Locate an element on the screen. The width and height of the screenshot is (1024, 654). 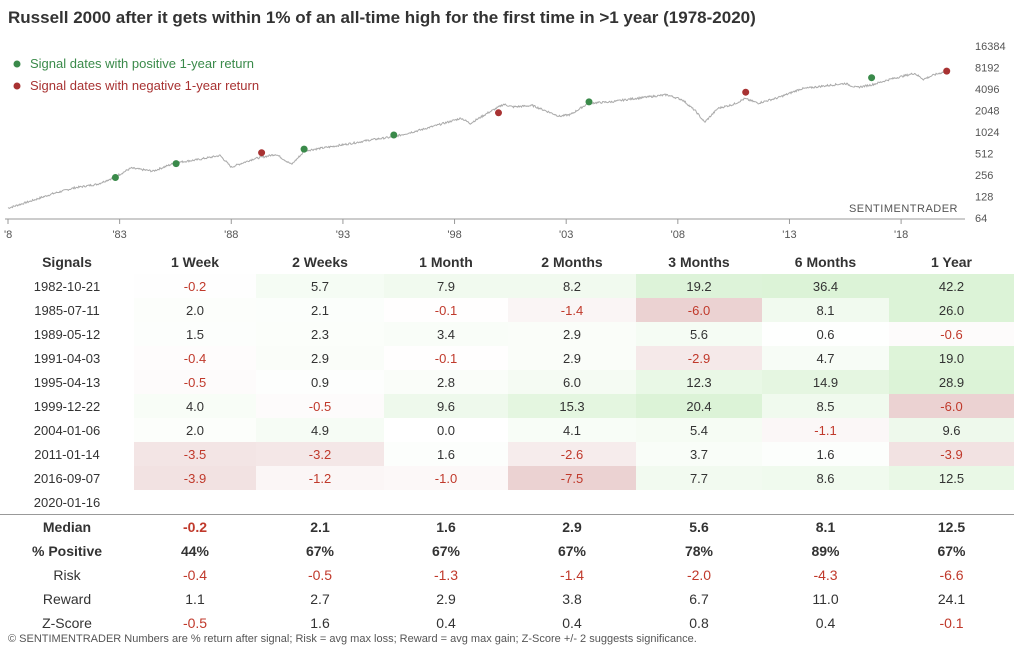
return-cell: 2.3 is located at coordinates (320, 334).